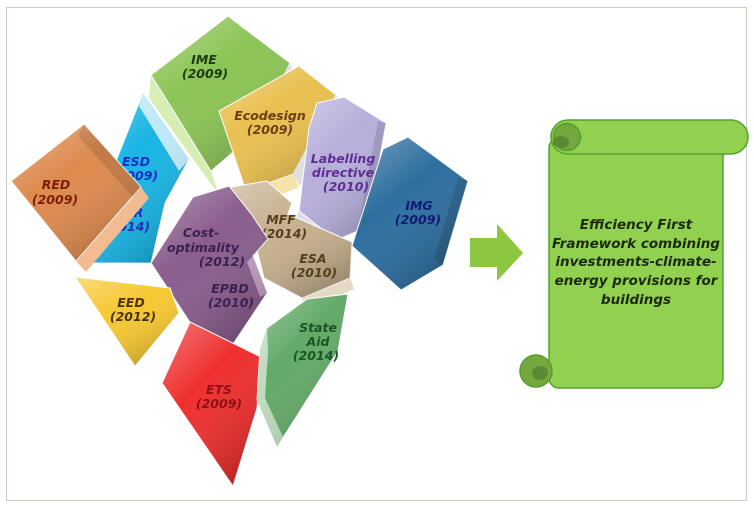  I want to click on piece-labelling-line2: directive, so click(343, 172).